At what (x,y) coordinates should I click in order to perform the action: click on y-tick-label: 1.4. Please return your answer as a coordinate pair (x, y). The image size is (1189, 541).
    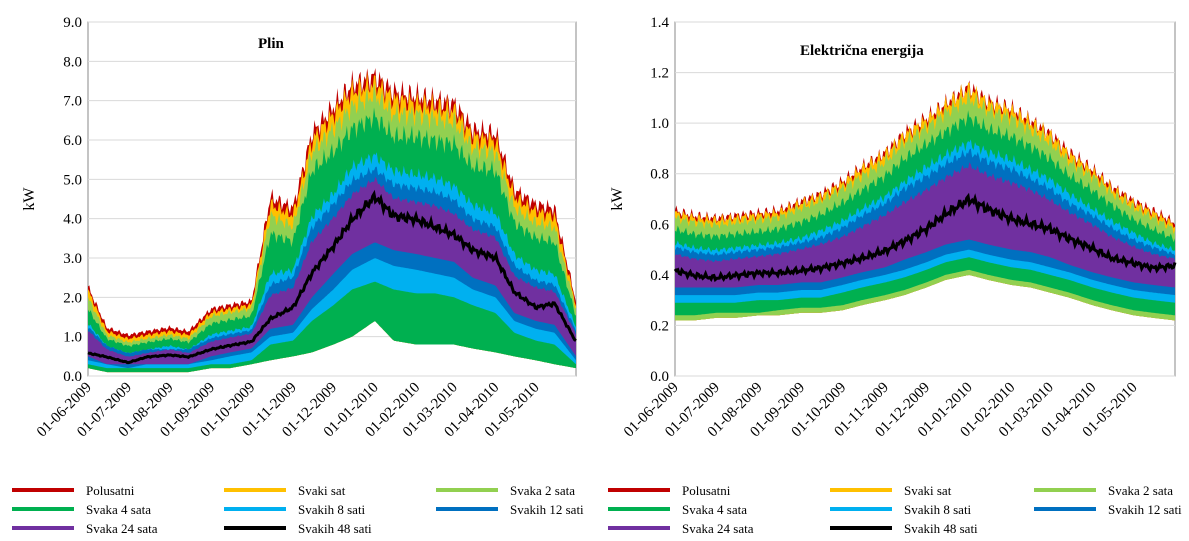
    Looking at the image, I should click on (659, 23).